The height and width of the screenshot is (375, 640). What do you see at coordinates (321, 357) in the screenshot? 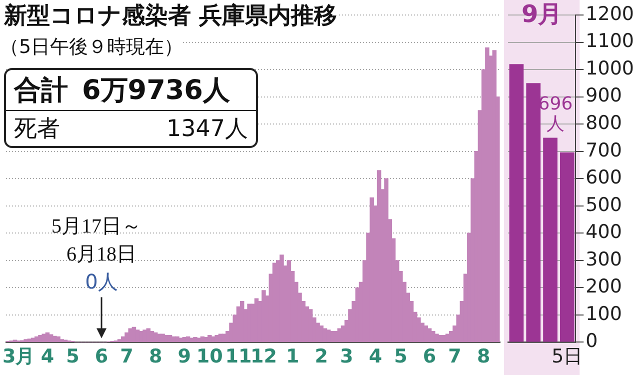
I see `x-tick-label: 2` at bounding box center [321, 357].